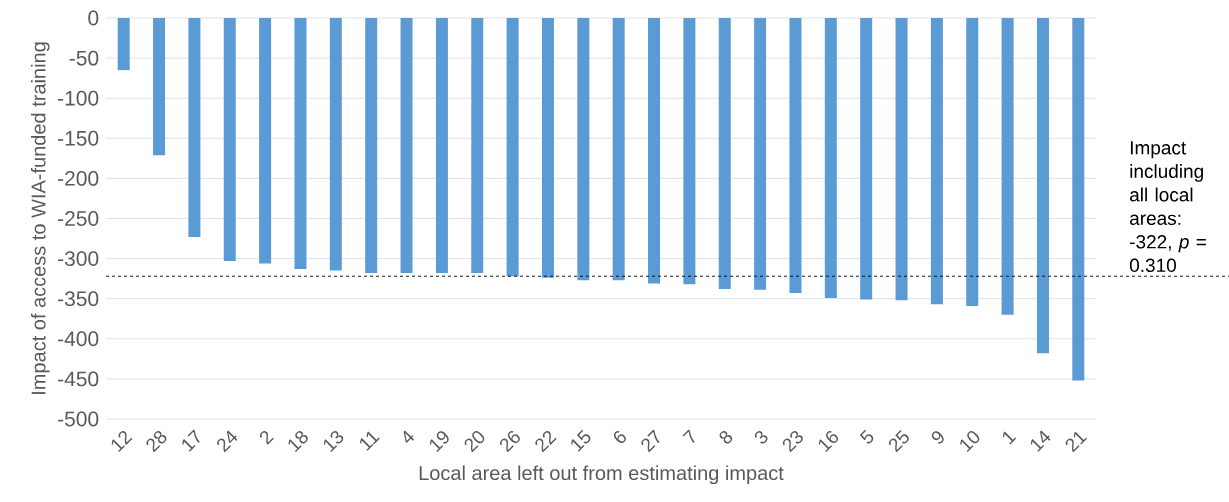  I want to click on x-tick-label: 28, so click(156, 441).